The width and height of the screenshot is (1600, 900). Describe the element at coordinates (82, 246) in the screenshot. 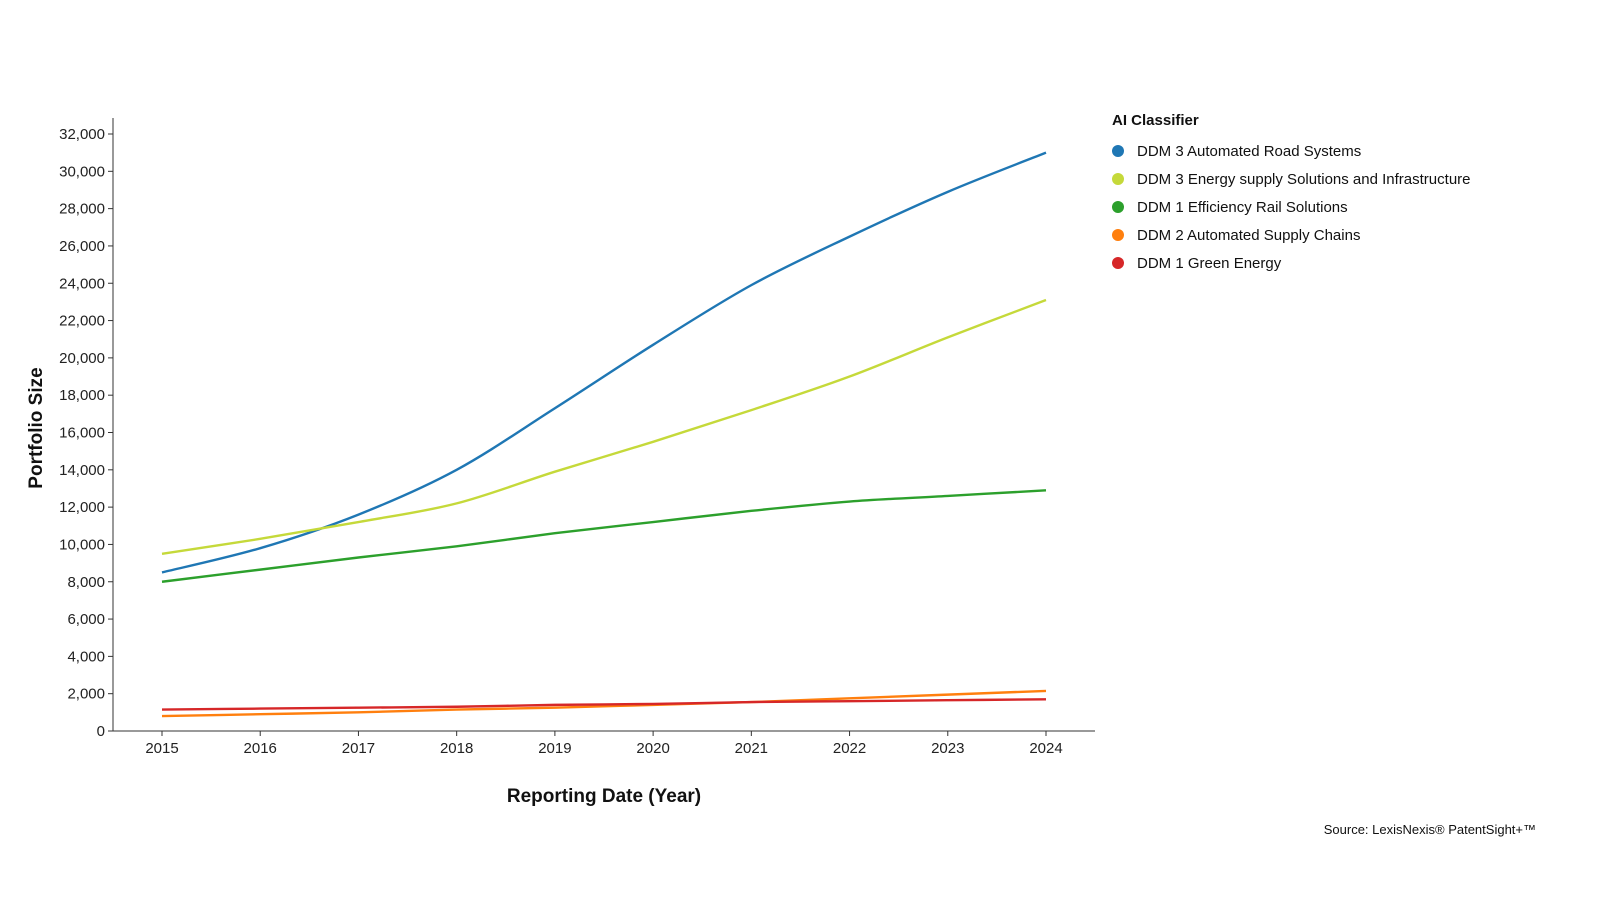

I see `y-tick-label: 26,000` at that location.